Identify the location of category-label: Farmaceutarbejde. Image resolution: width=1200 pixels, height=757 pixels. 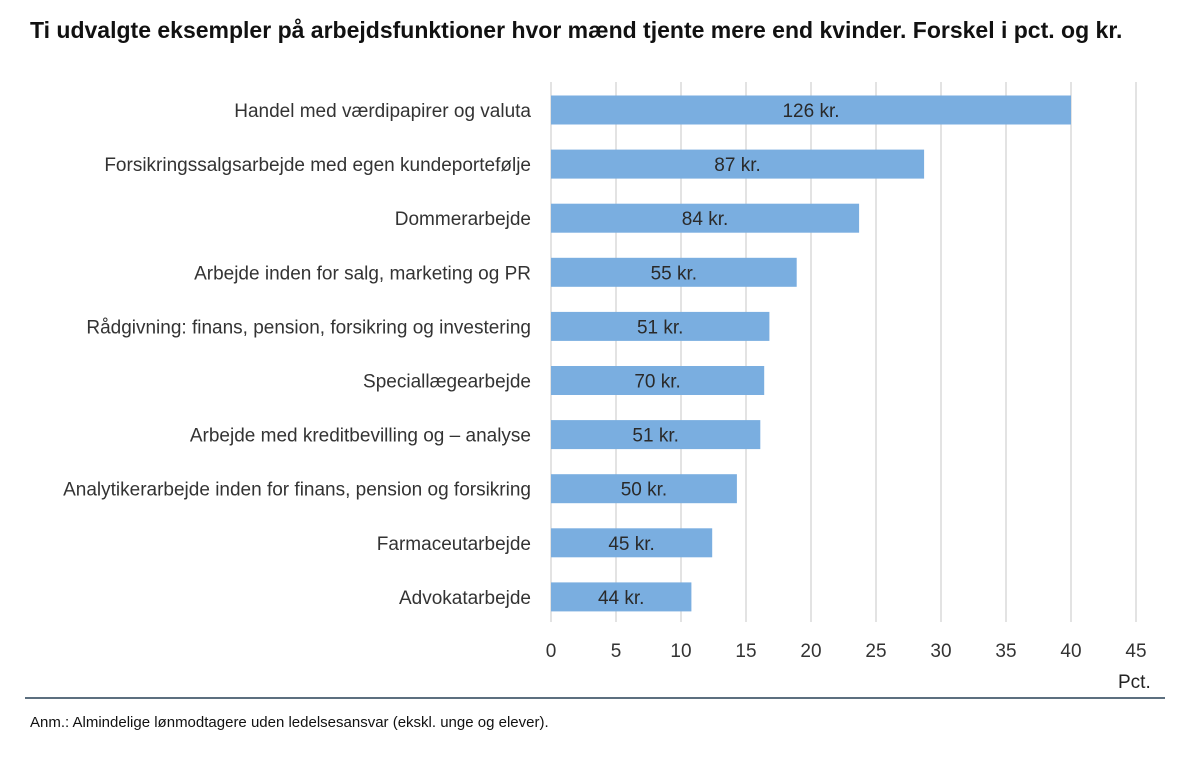
(454, 544).